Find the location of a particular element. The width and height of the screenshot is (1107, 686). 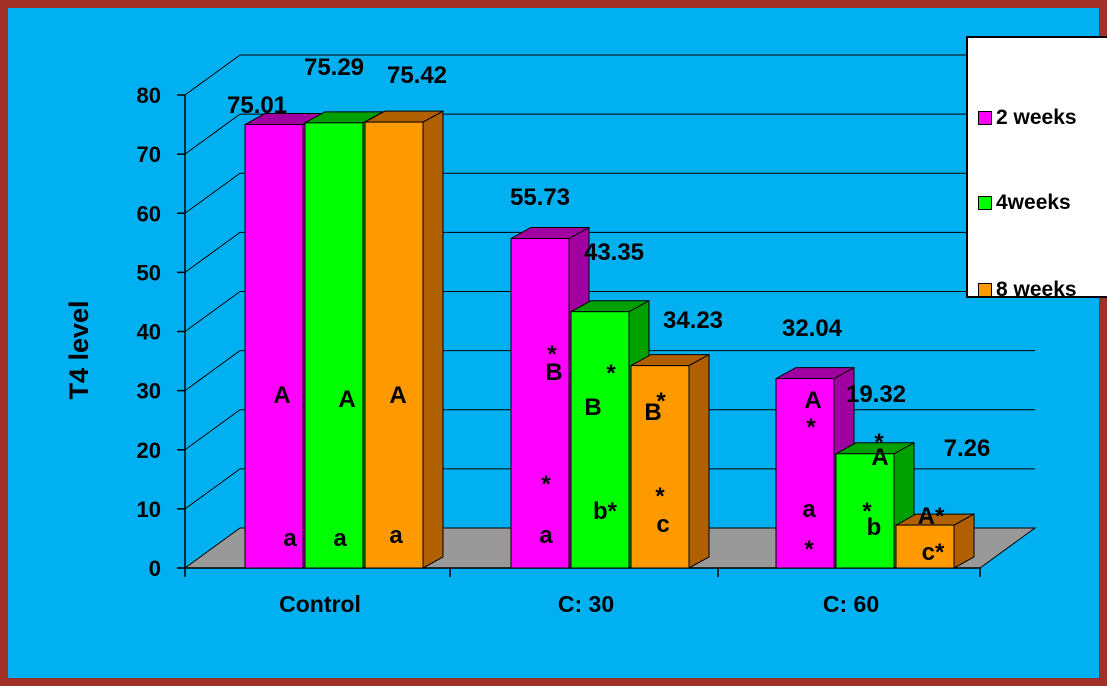

bar-annotation: c* is located at coordinates (933, 552).